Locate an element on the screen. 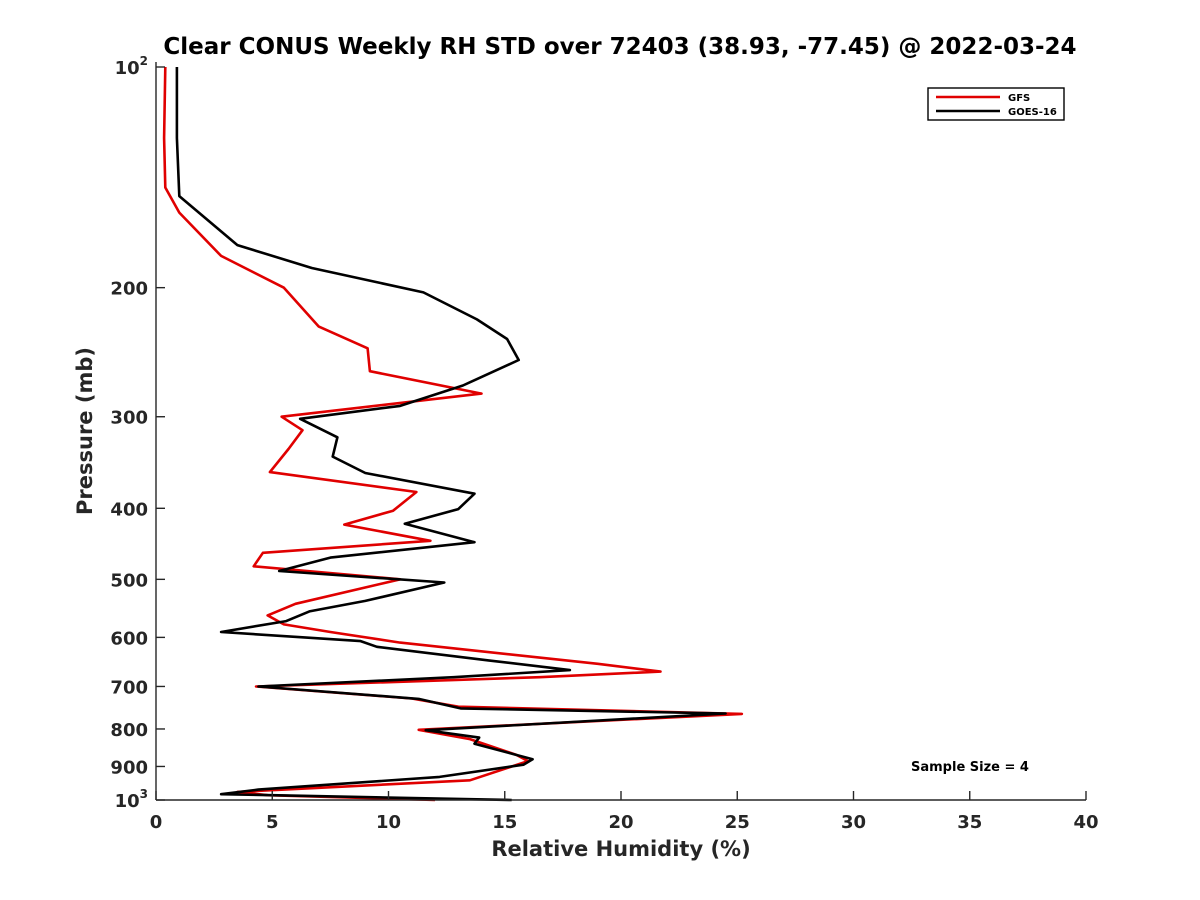 The height and width of the screenshot is (900, 1200). y-tick-label: 600 is located at coordinates (129, 638).